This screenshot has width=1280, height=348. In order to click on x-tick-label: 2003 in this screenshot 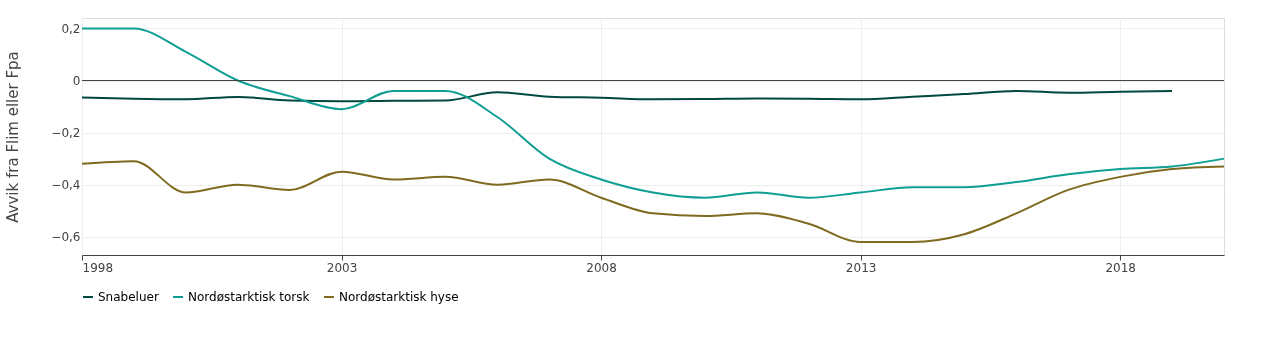, I will do `click(342, 267)`.